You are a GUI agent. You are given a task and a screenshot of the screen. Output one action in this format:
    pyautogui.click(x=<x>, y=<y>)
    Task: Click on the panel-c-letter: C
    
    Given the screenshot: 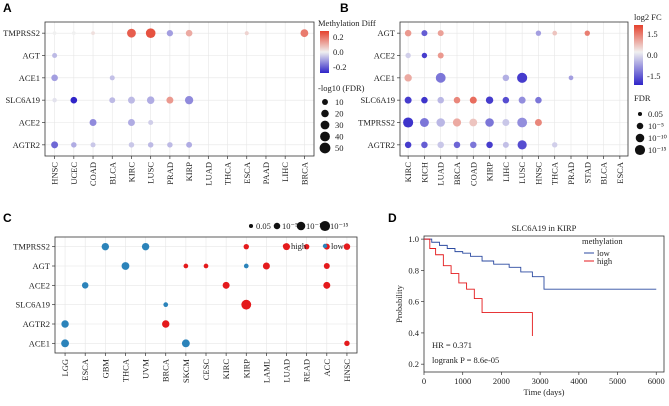 What is the action you would take?
    pyautogui.click(x=7, y=218)
    